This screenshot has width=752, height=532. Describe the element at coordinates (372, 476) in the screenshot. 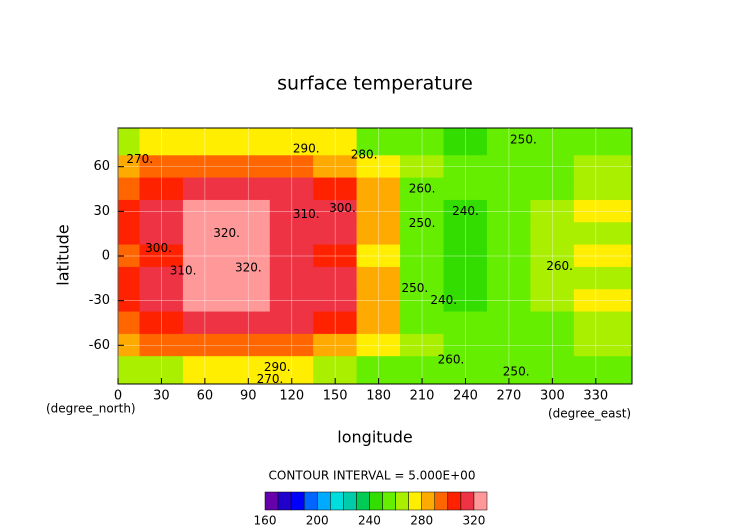

I see `contour-interval: CONTOUR INTERVAL = 5.000E+00` at that location.